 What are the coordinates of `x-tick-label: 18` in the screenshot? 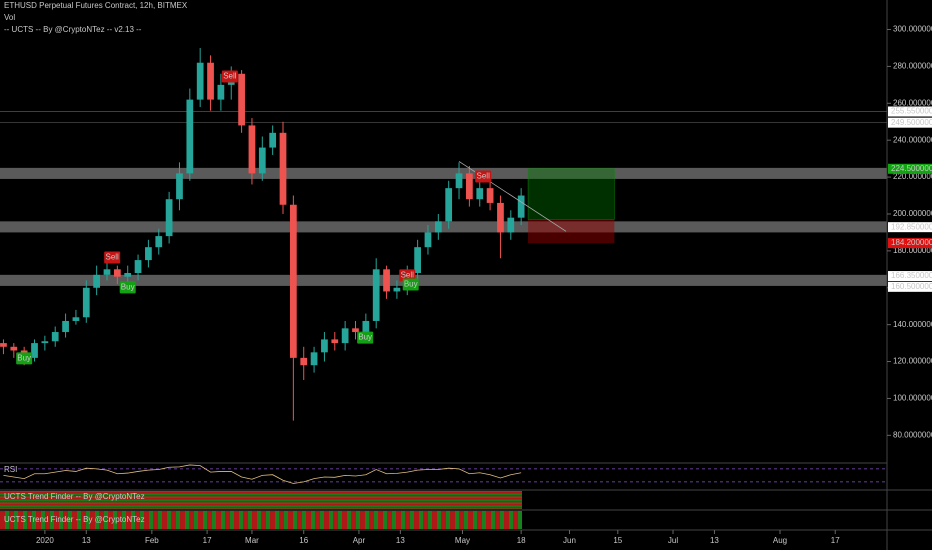 It's located at (521, 540).